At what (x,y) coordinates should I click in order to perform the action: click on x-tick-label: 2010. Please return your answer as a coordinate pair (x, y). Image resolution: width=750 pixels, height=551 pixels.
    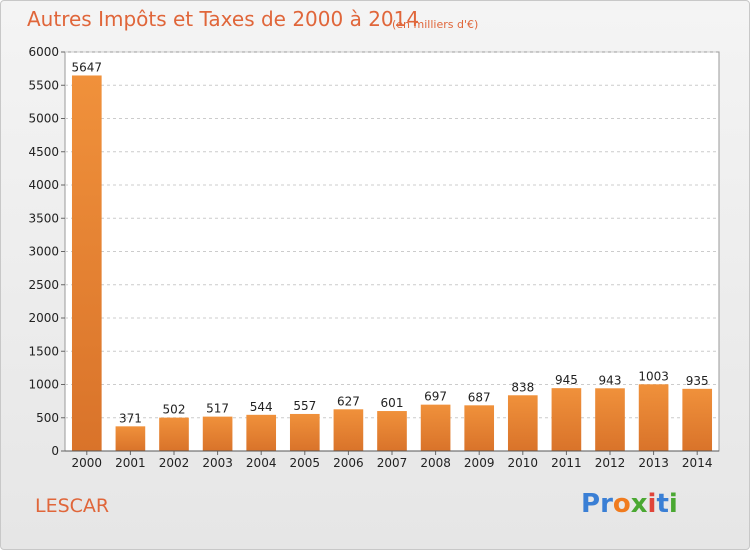
    Looking at the image, I should click on (523, 463).